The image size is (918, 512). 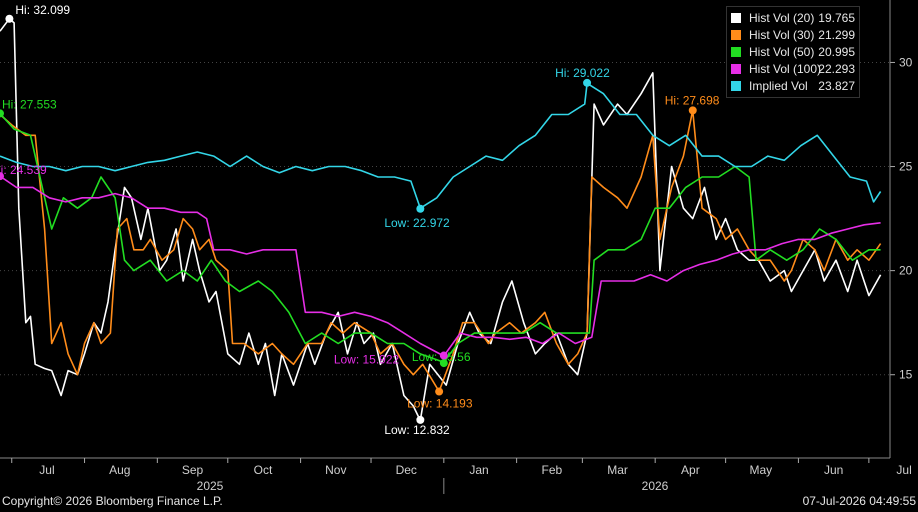 What do you see at coordinates (906, 62) in the screenshot?
I see `y-tick-label: 30` at bounding box center [906, 62].